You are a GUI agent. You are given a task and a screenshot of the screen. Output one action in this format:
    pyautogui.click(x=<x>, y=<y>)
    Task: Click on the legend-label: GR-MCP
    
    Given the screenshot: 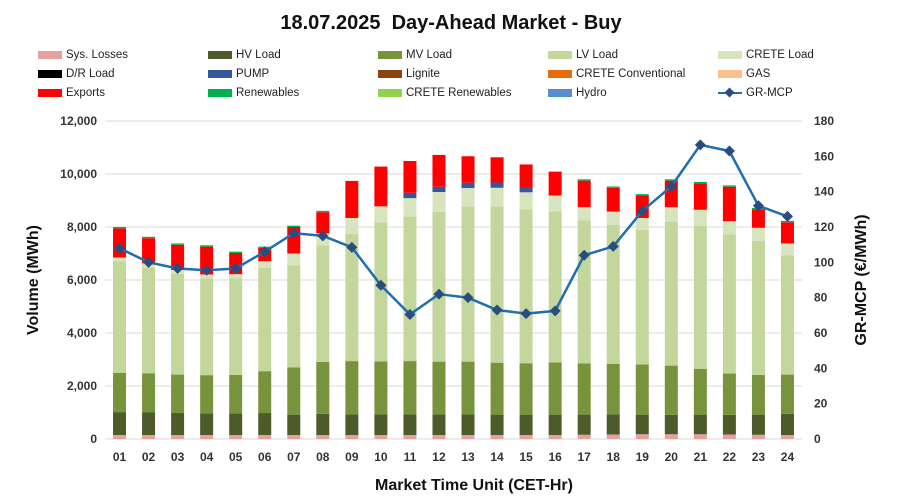 What is the action you would take?
    pyautogui.click(x=769, y=93)
    